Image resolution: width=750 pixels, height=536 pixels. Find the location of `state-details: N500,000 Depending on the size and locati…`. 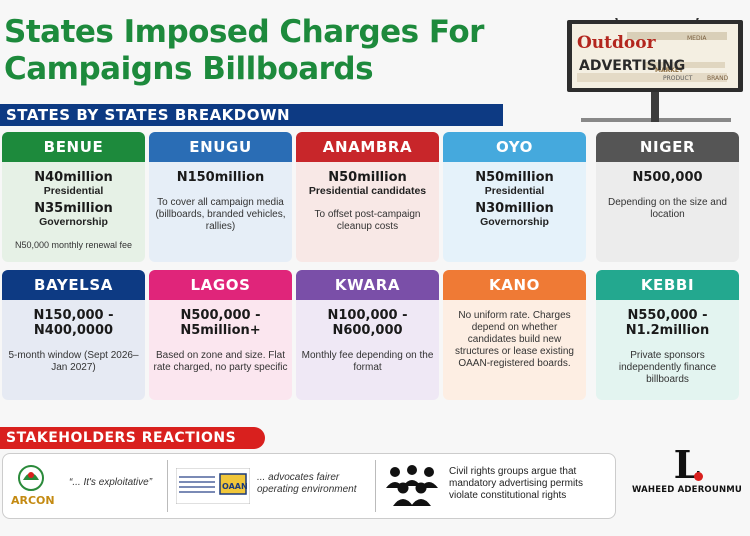

state-details: N500,000 Depending on the size and locati… is located at coordinates (667, 193).